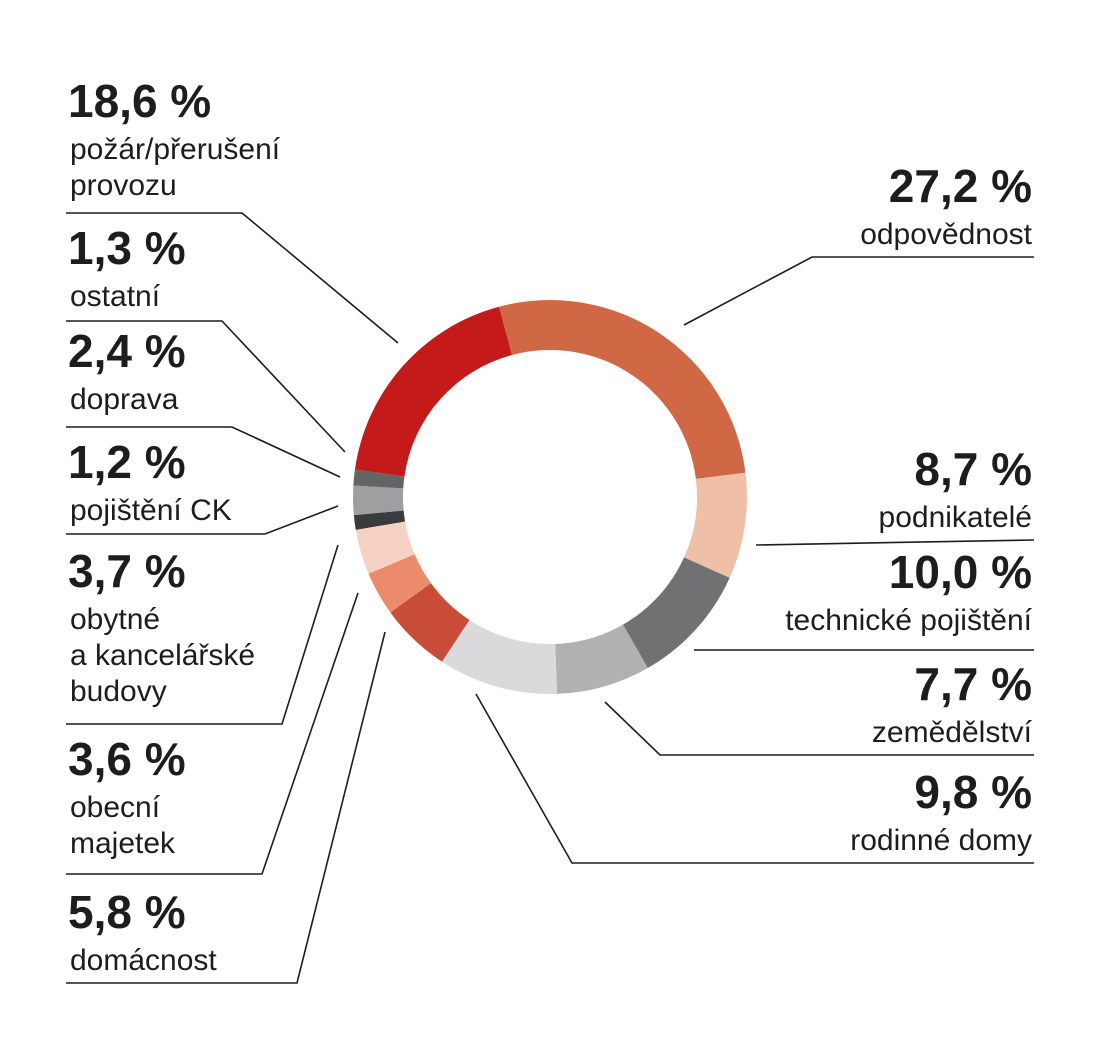  I want to click on slice-name-label-7-1: a kancelářské, so click(162, 655).